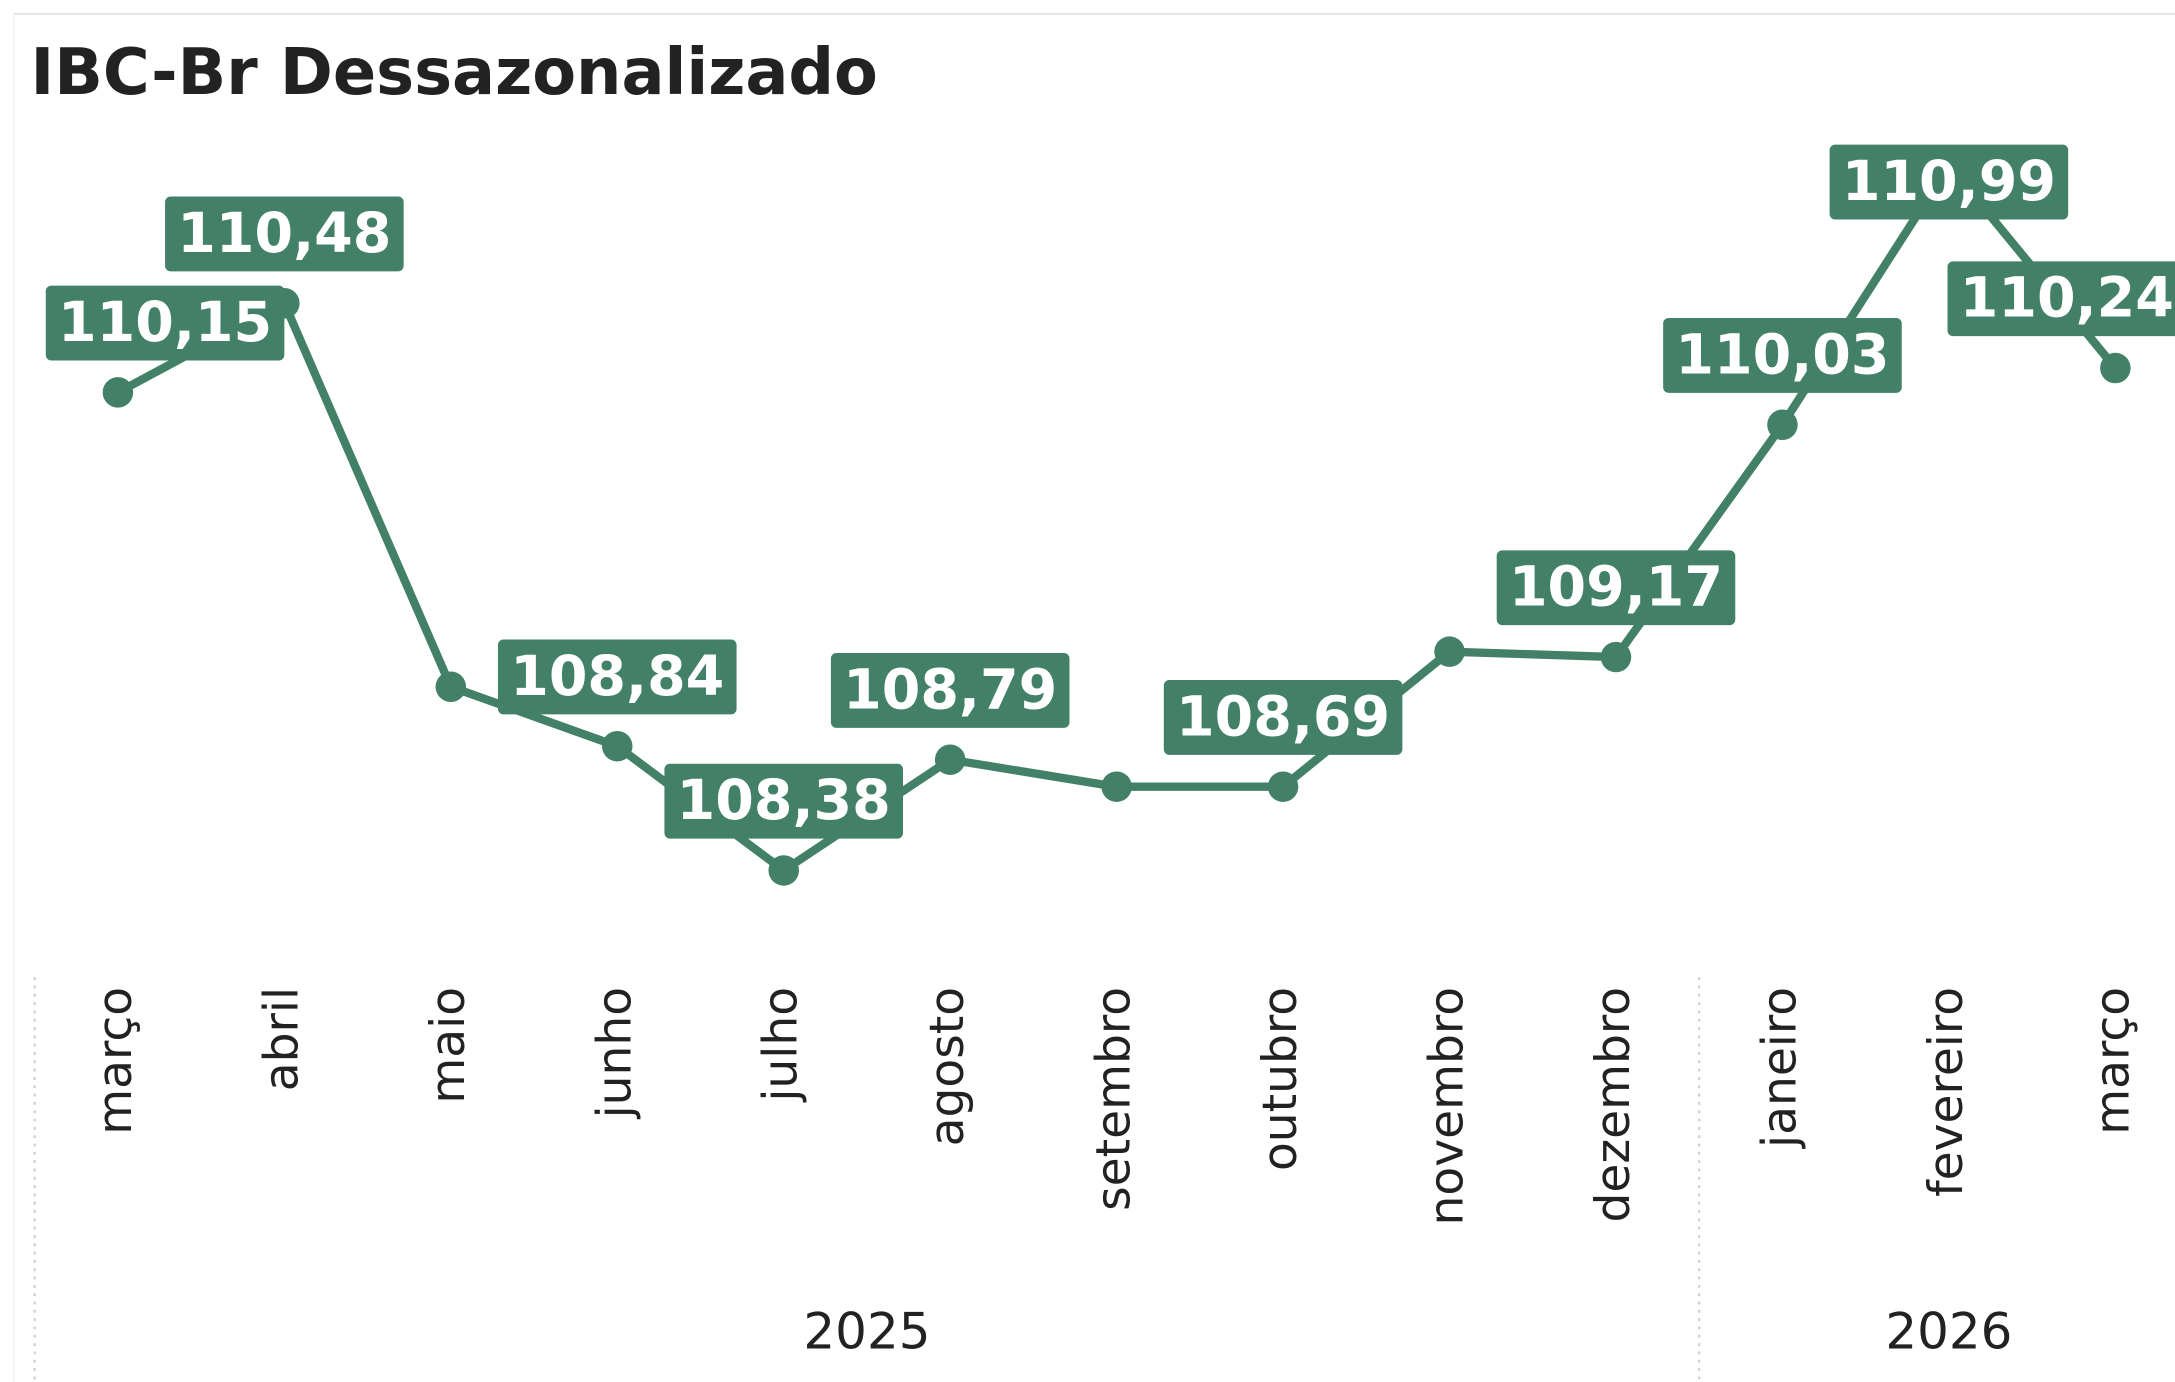  What do you see at coordinates (866, 1331) in the screenshot?
I see `group-label: 2025` at bounding box center [866, 1331].